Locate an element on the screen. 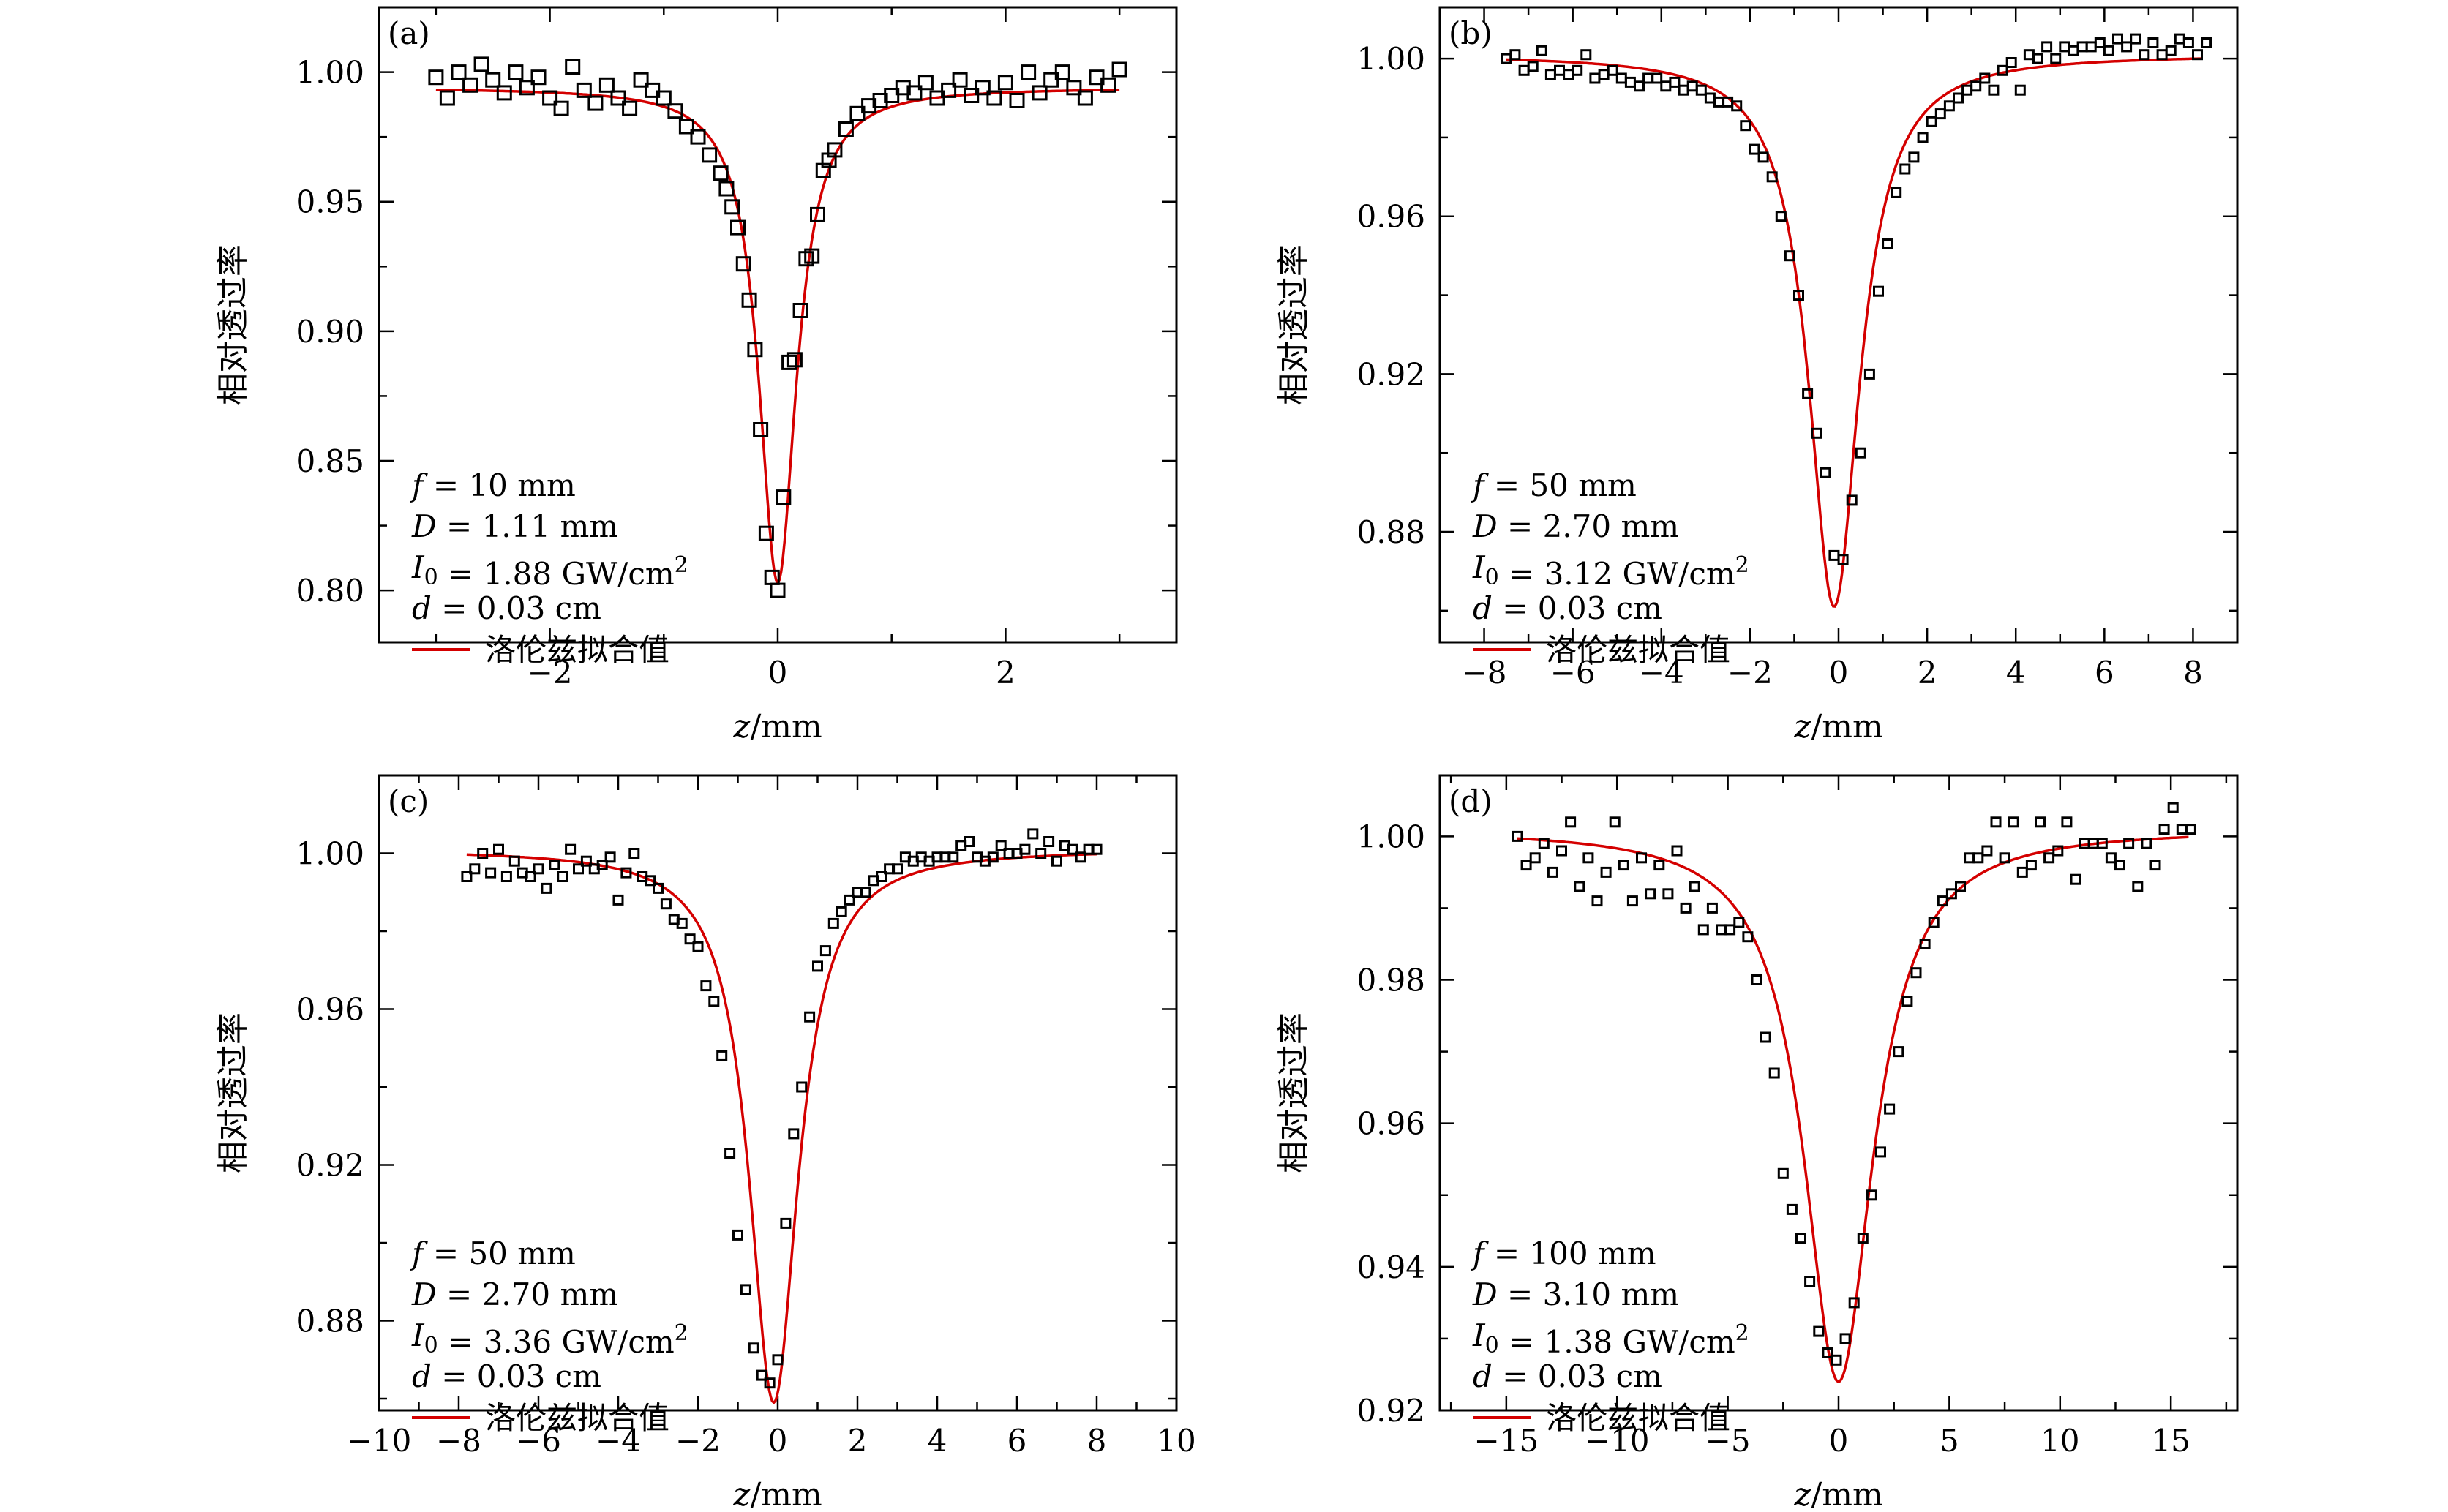 Image resolution: width=2448 pixels, height=1512 pixels. annotation-2: I0 = 3.12 GW/cm2 is located at coordinates (1610, 571).